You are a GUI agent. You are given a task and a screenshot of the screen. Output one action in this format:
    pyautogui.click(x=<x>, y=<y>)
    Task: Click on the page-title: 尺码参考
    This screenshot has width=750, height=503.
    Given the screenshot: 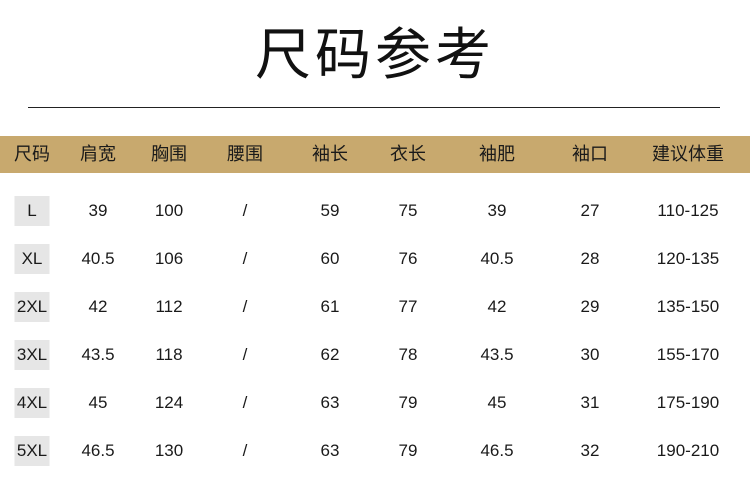 What is the action you would take?
    pyautogui.click(x=375, y=54)
    